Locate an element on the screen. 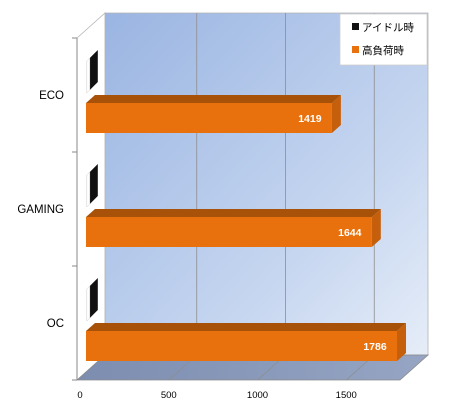  legend-item-idle: アイドル時 is located at coordinates (383, 28).